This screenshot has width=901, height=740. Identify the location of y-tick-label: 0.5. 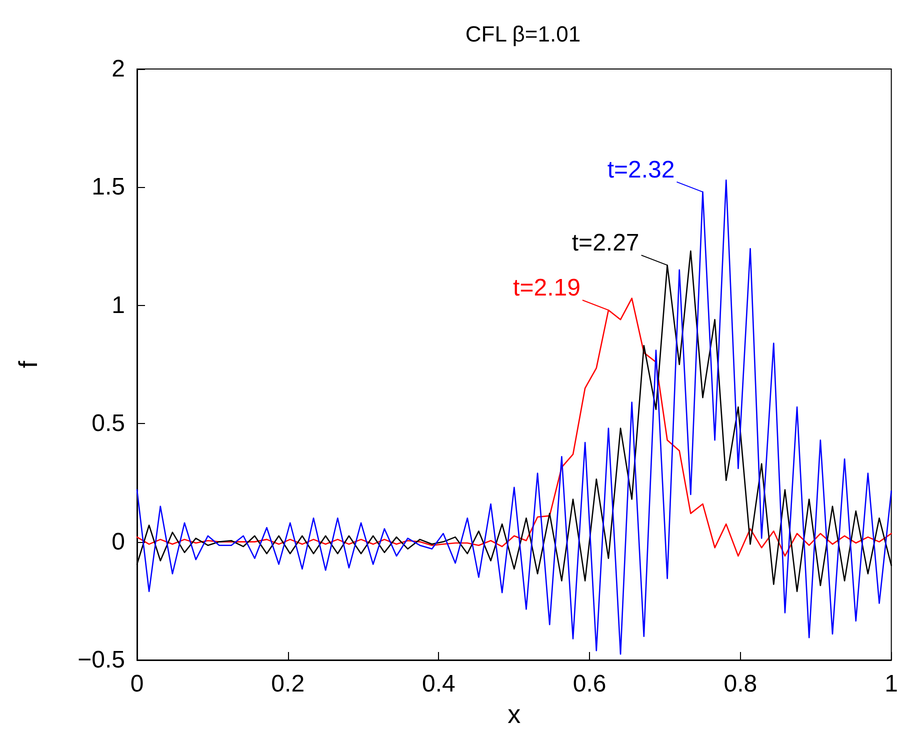
(108, 424).